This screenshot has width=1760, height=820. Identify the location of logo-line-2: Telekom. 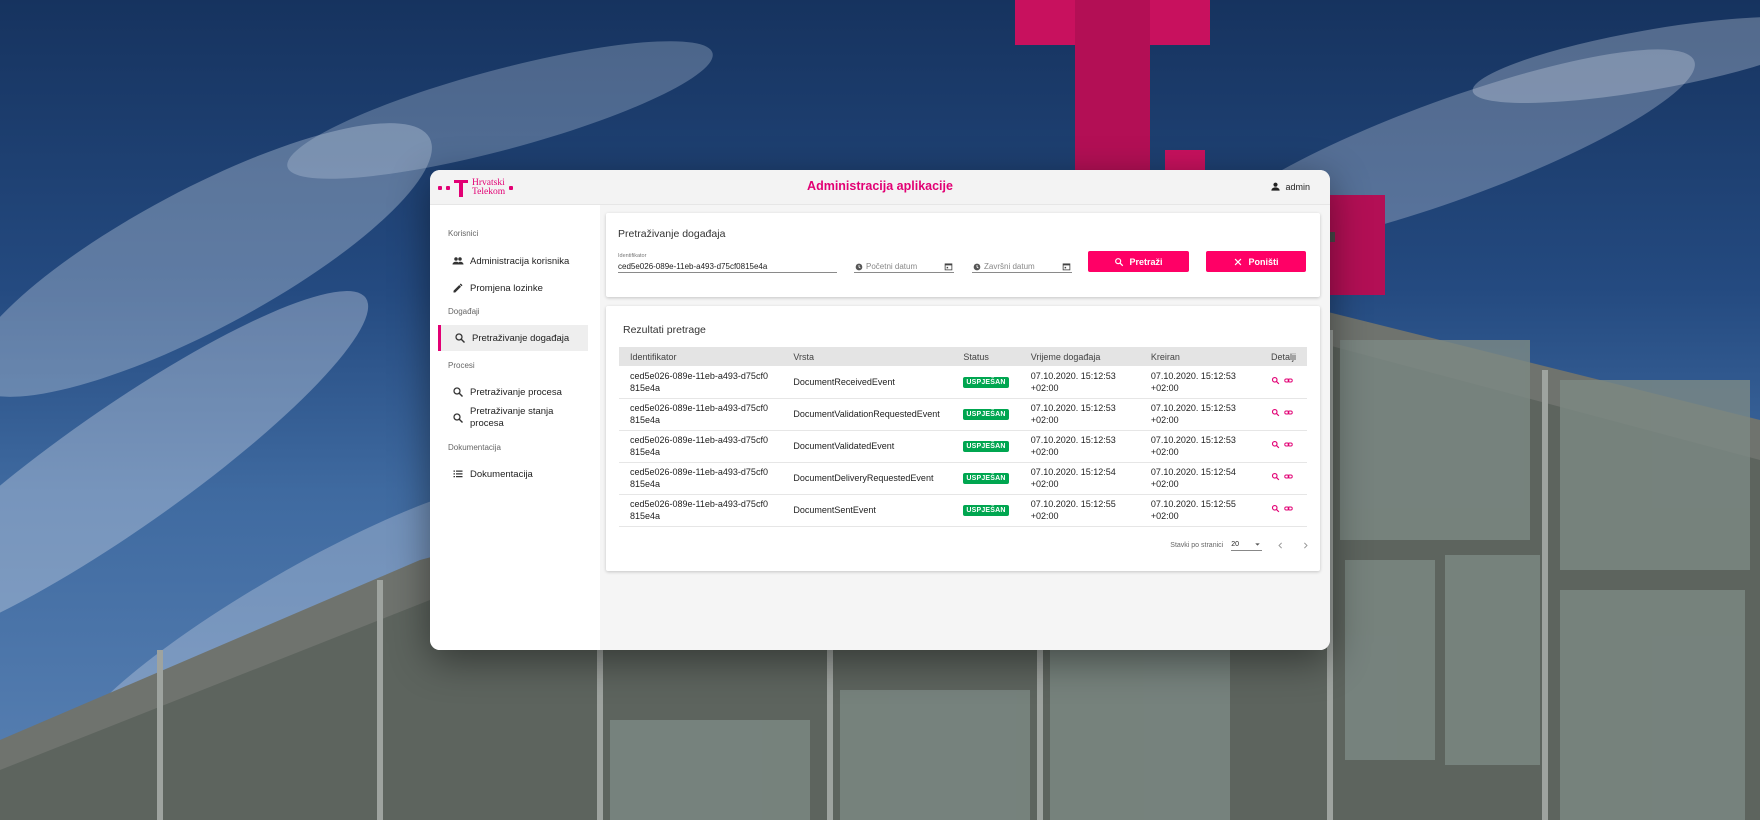
(489, 192).